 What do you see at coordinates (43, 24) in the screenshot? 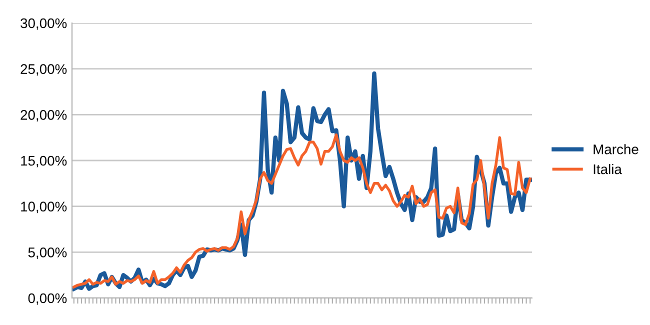
I see `y-tick-label: 30,00%` at bounding box center [43, 24].